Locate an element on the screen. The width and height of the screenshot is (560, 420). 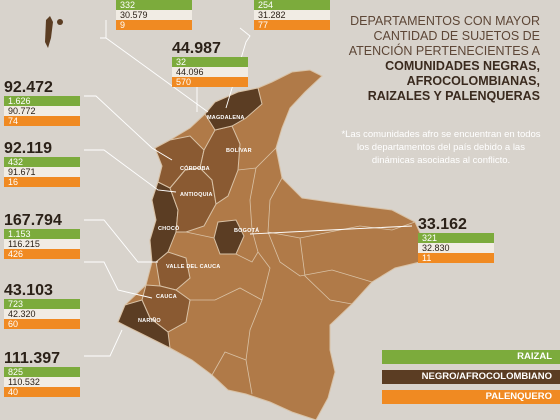
negro-value: 91.671 is located at coordinates (42, 172).